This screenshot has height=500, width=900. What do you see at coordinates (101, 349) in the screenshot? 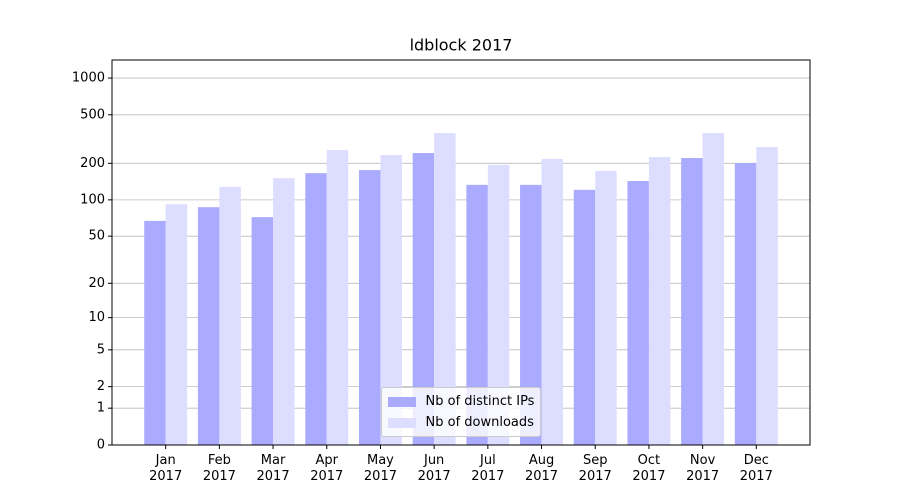
I see `y-tick-label: 5` at bounding box center [101, 349].